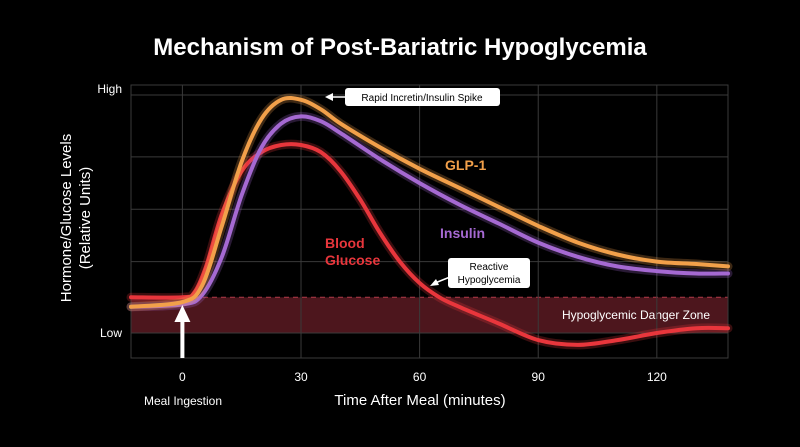 This screenshot has height=447, width=800. Describe the element at coordinates (345, 243) in the screenshot. I see `series-label-glucose-line1: Blood` at that location.